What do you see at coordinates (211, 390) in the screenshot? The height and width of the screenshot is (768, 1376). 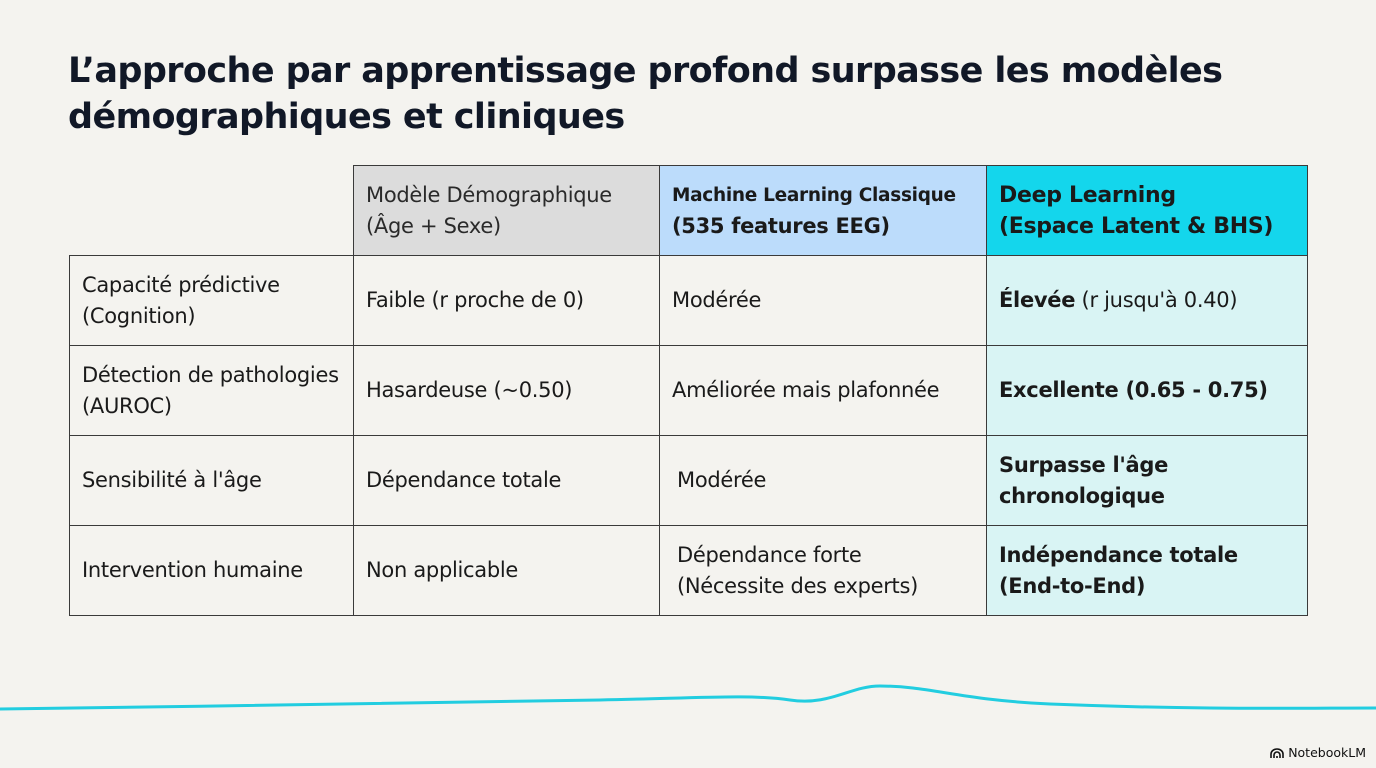 I see `row-label: Détection de pathologies (AUROC)` at bounding box center [211, 390].